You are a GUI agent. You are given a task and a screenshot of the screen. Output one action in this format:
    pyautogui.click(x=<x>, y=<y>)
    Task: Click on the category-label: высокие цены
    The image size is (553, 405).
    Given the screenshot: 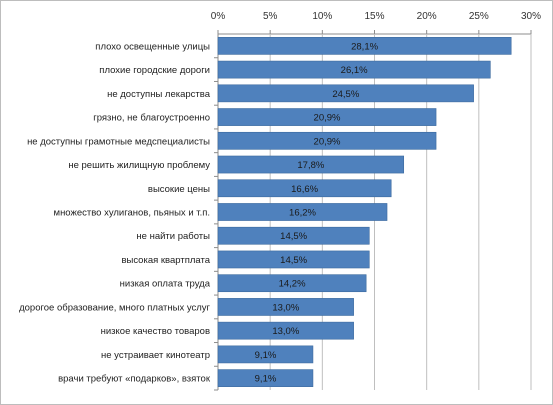 What is the action you would take?
    pyautogui.click(x=179, y=189)
    